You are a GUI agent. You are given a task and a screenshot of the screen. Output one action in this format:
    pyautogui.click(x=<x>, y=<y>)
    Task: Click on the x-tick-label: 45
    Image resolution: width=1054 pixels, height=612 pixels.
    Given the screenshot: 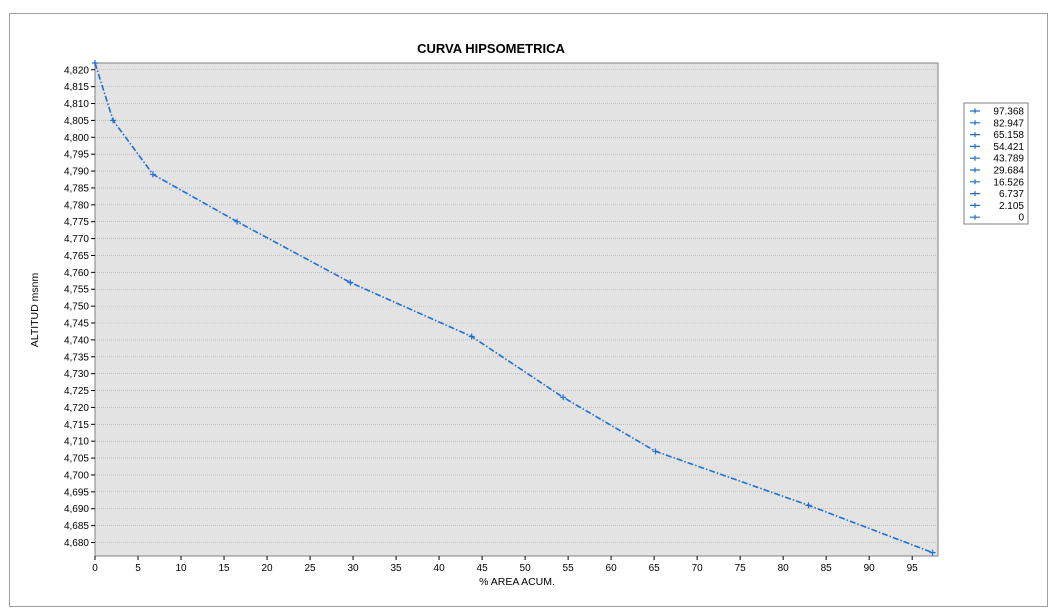 What is the action you would take?
    pyautogui.click(x=483, y=568)
    